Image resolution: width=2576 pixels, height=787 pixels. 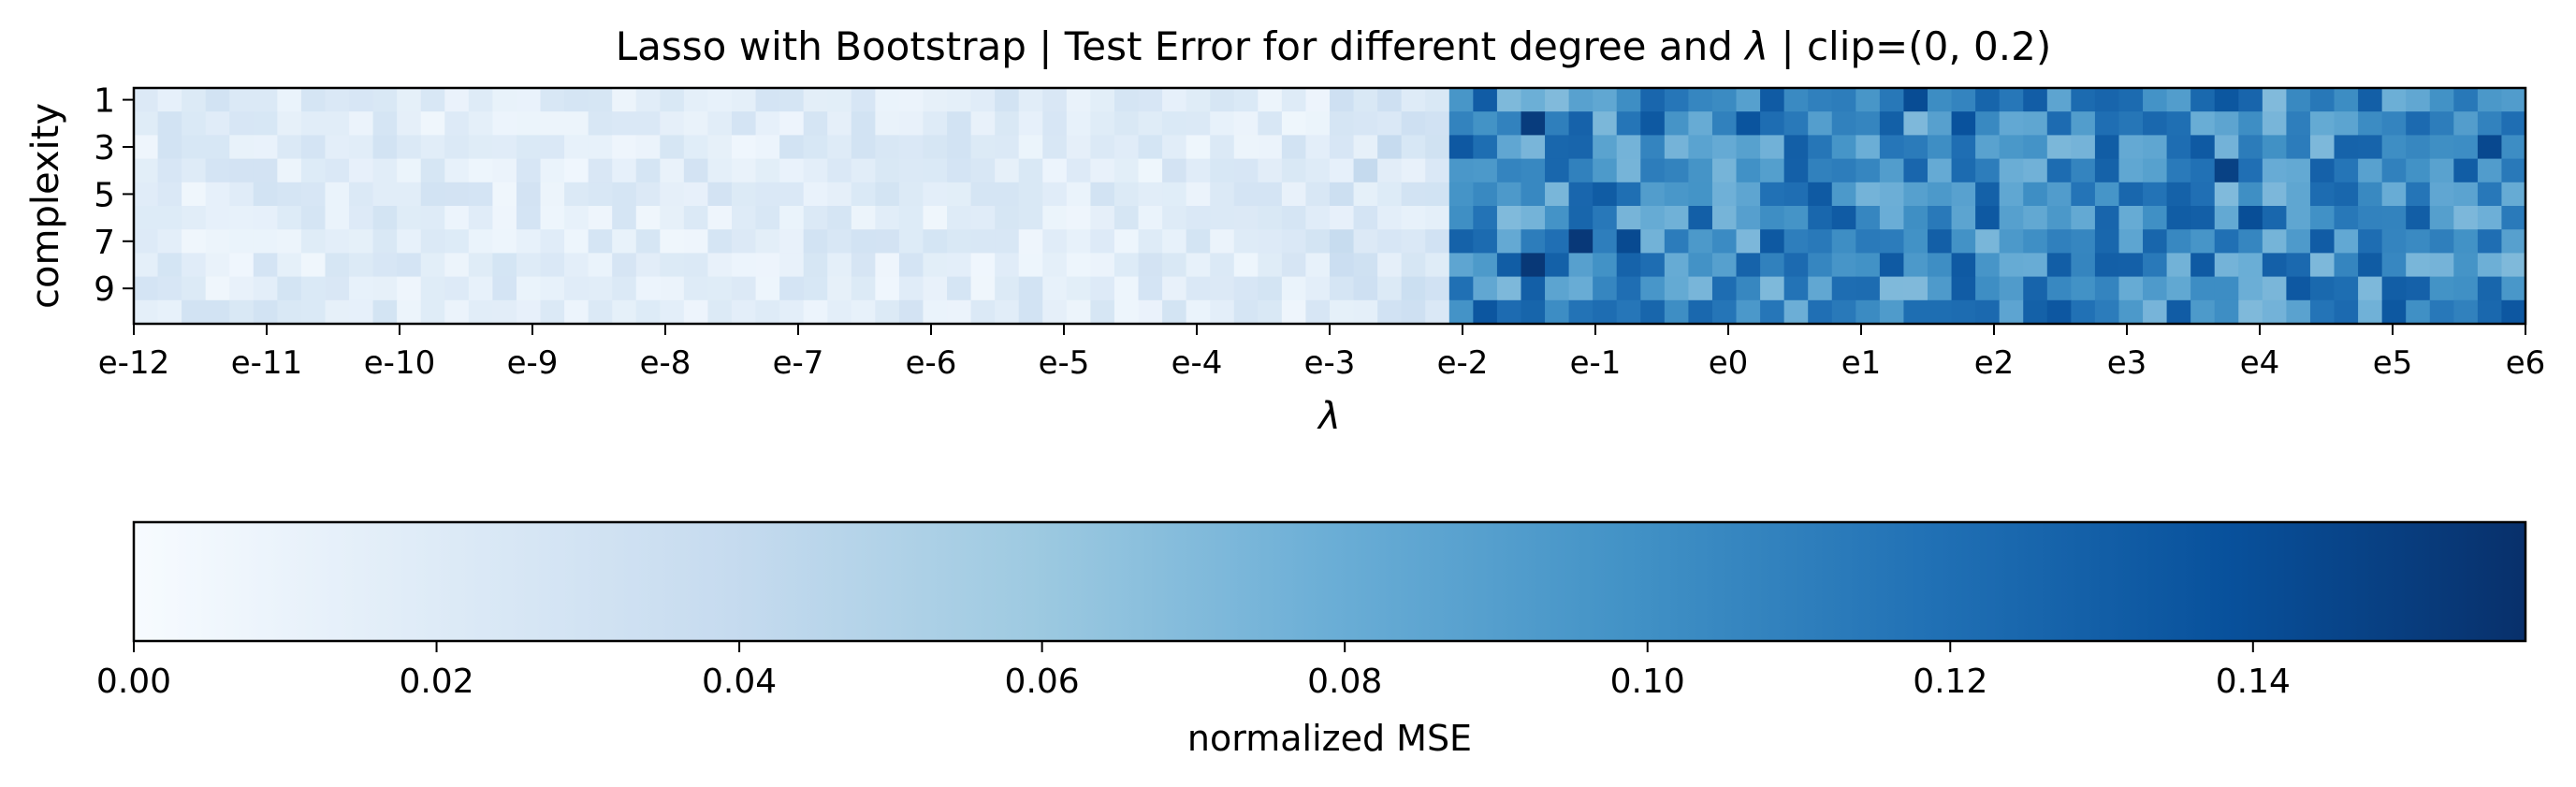 I want to click on colorbar-label: normalized MSE, so click(x=1329, y=739).